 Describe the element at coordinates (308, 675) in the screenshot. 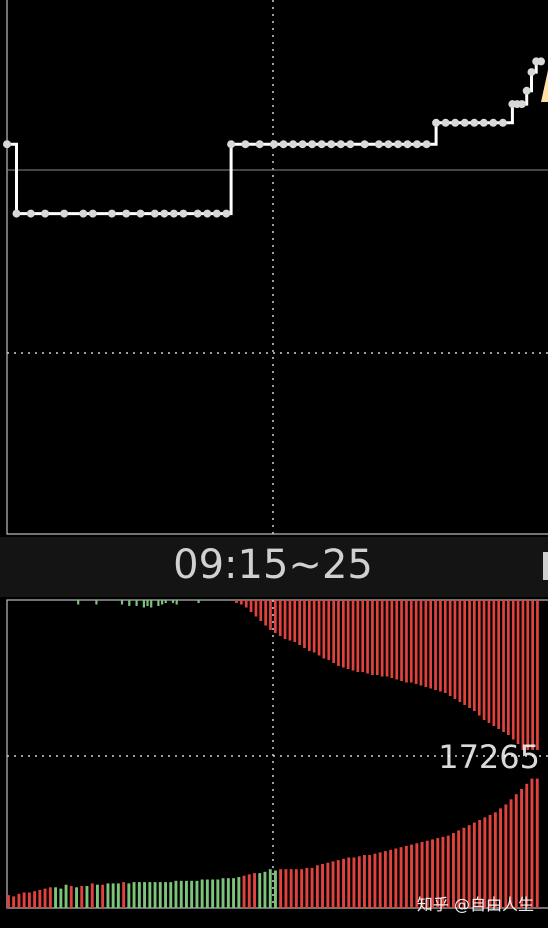

I see `top-volume-bars` at that location.